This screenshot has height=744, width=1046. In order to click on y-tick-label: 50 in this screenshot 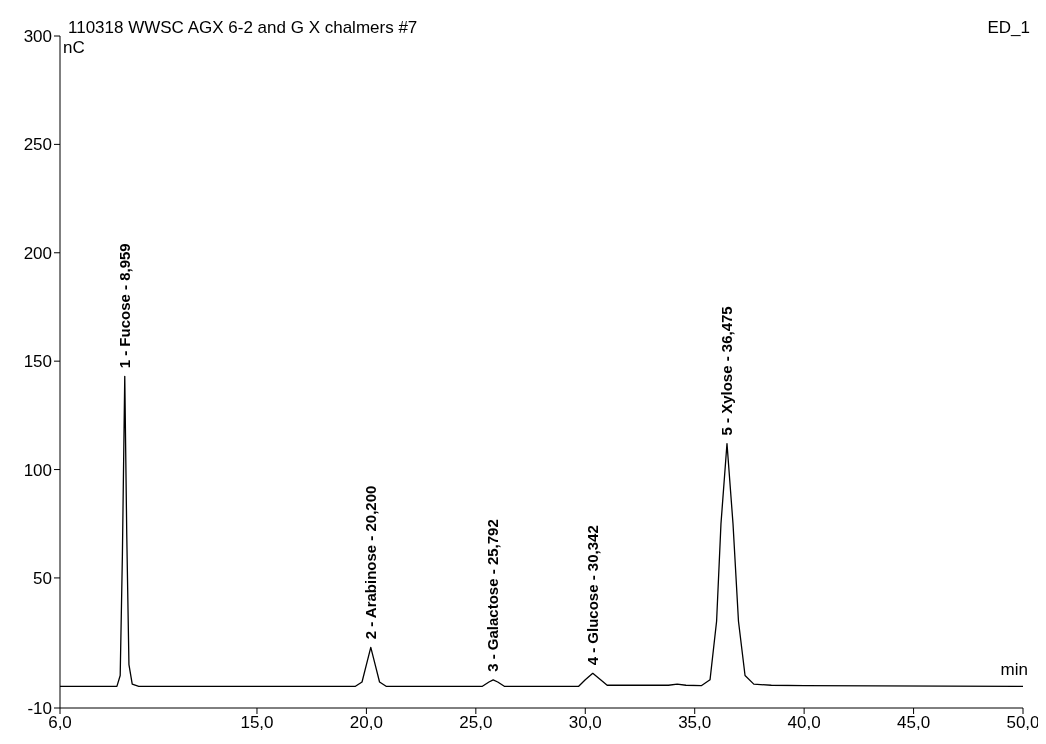, I will do `click(42, 578)`.